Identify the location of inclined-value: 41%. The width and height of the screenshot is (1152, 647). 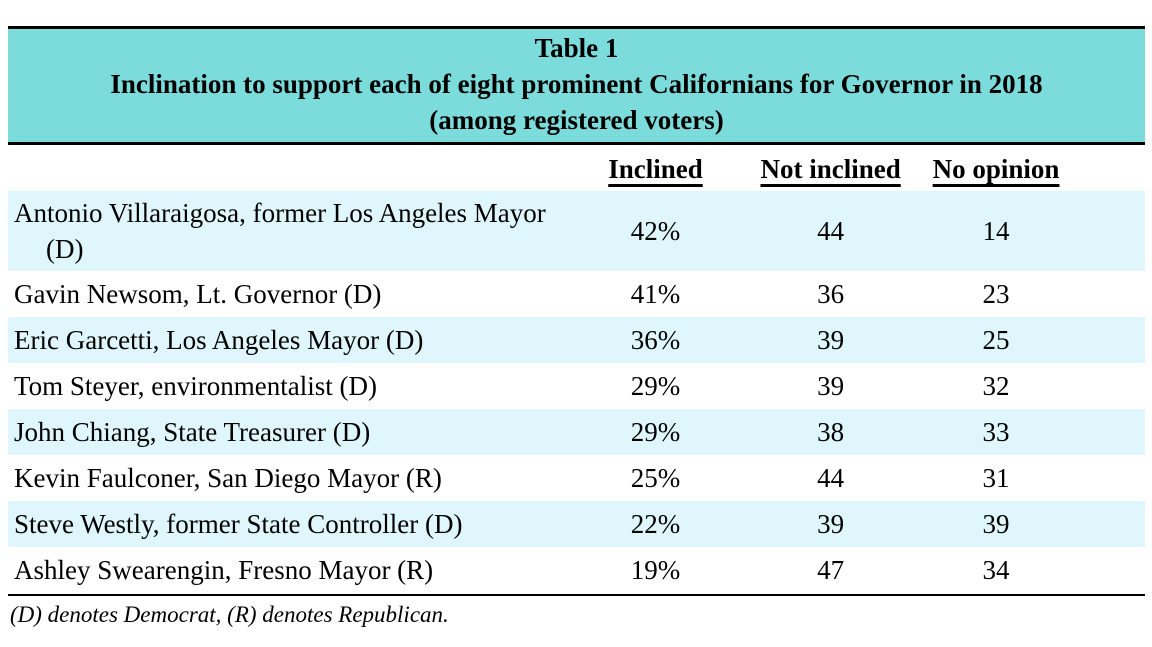
(655, 294).